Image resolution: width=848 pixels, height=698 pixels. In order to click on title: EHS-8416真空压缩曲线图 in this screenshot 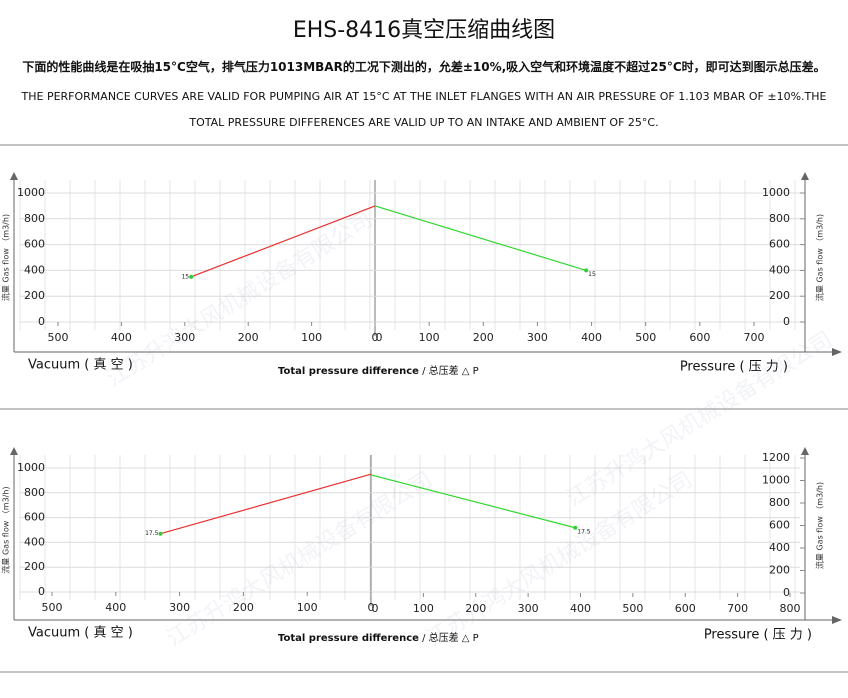, I will do `click(424, 30)`.